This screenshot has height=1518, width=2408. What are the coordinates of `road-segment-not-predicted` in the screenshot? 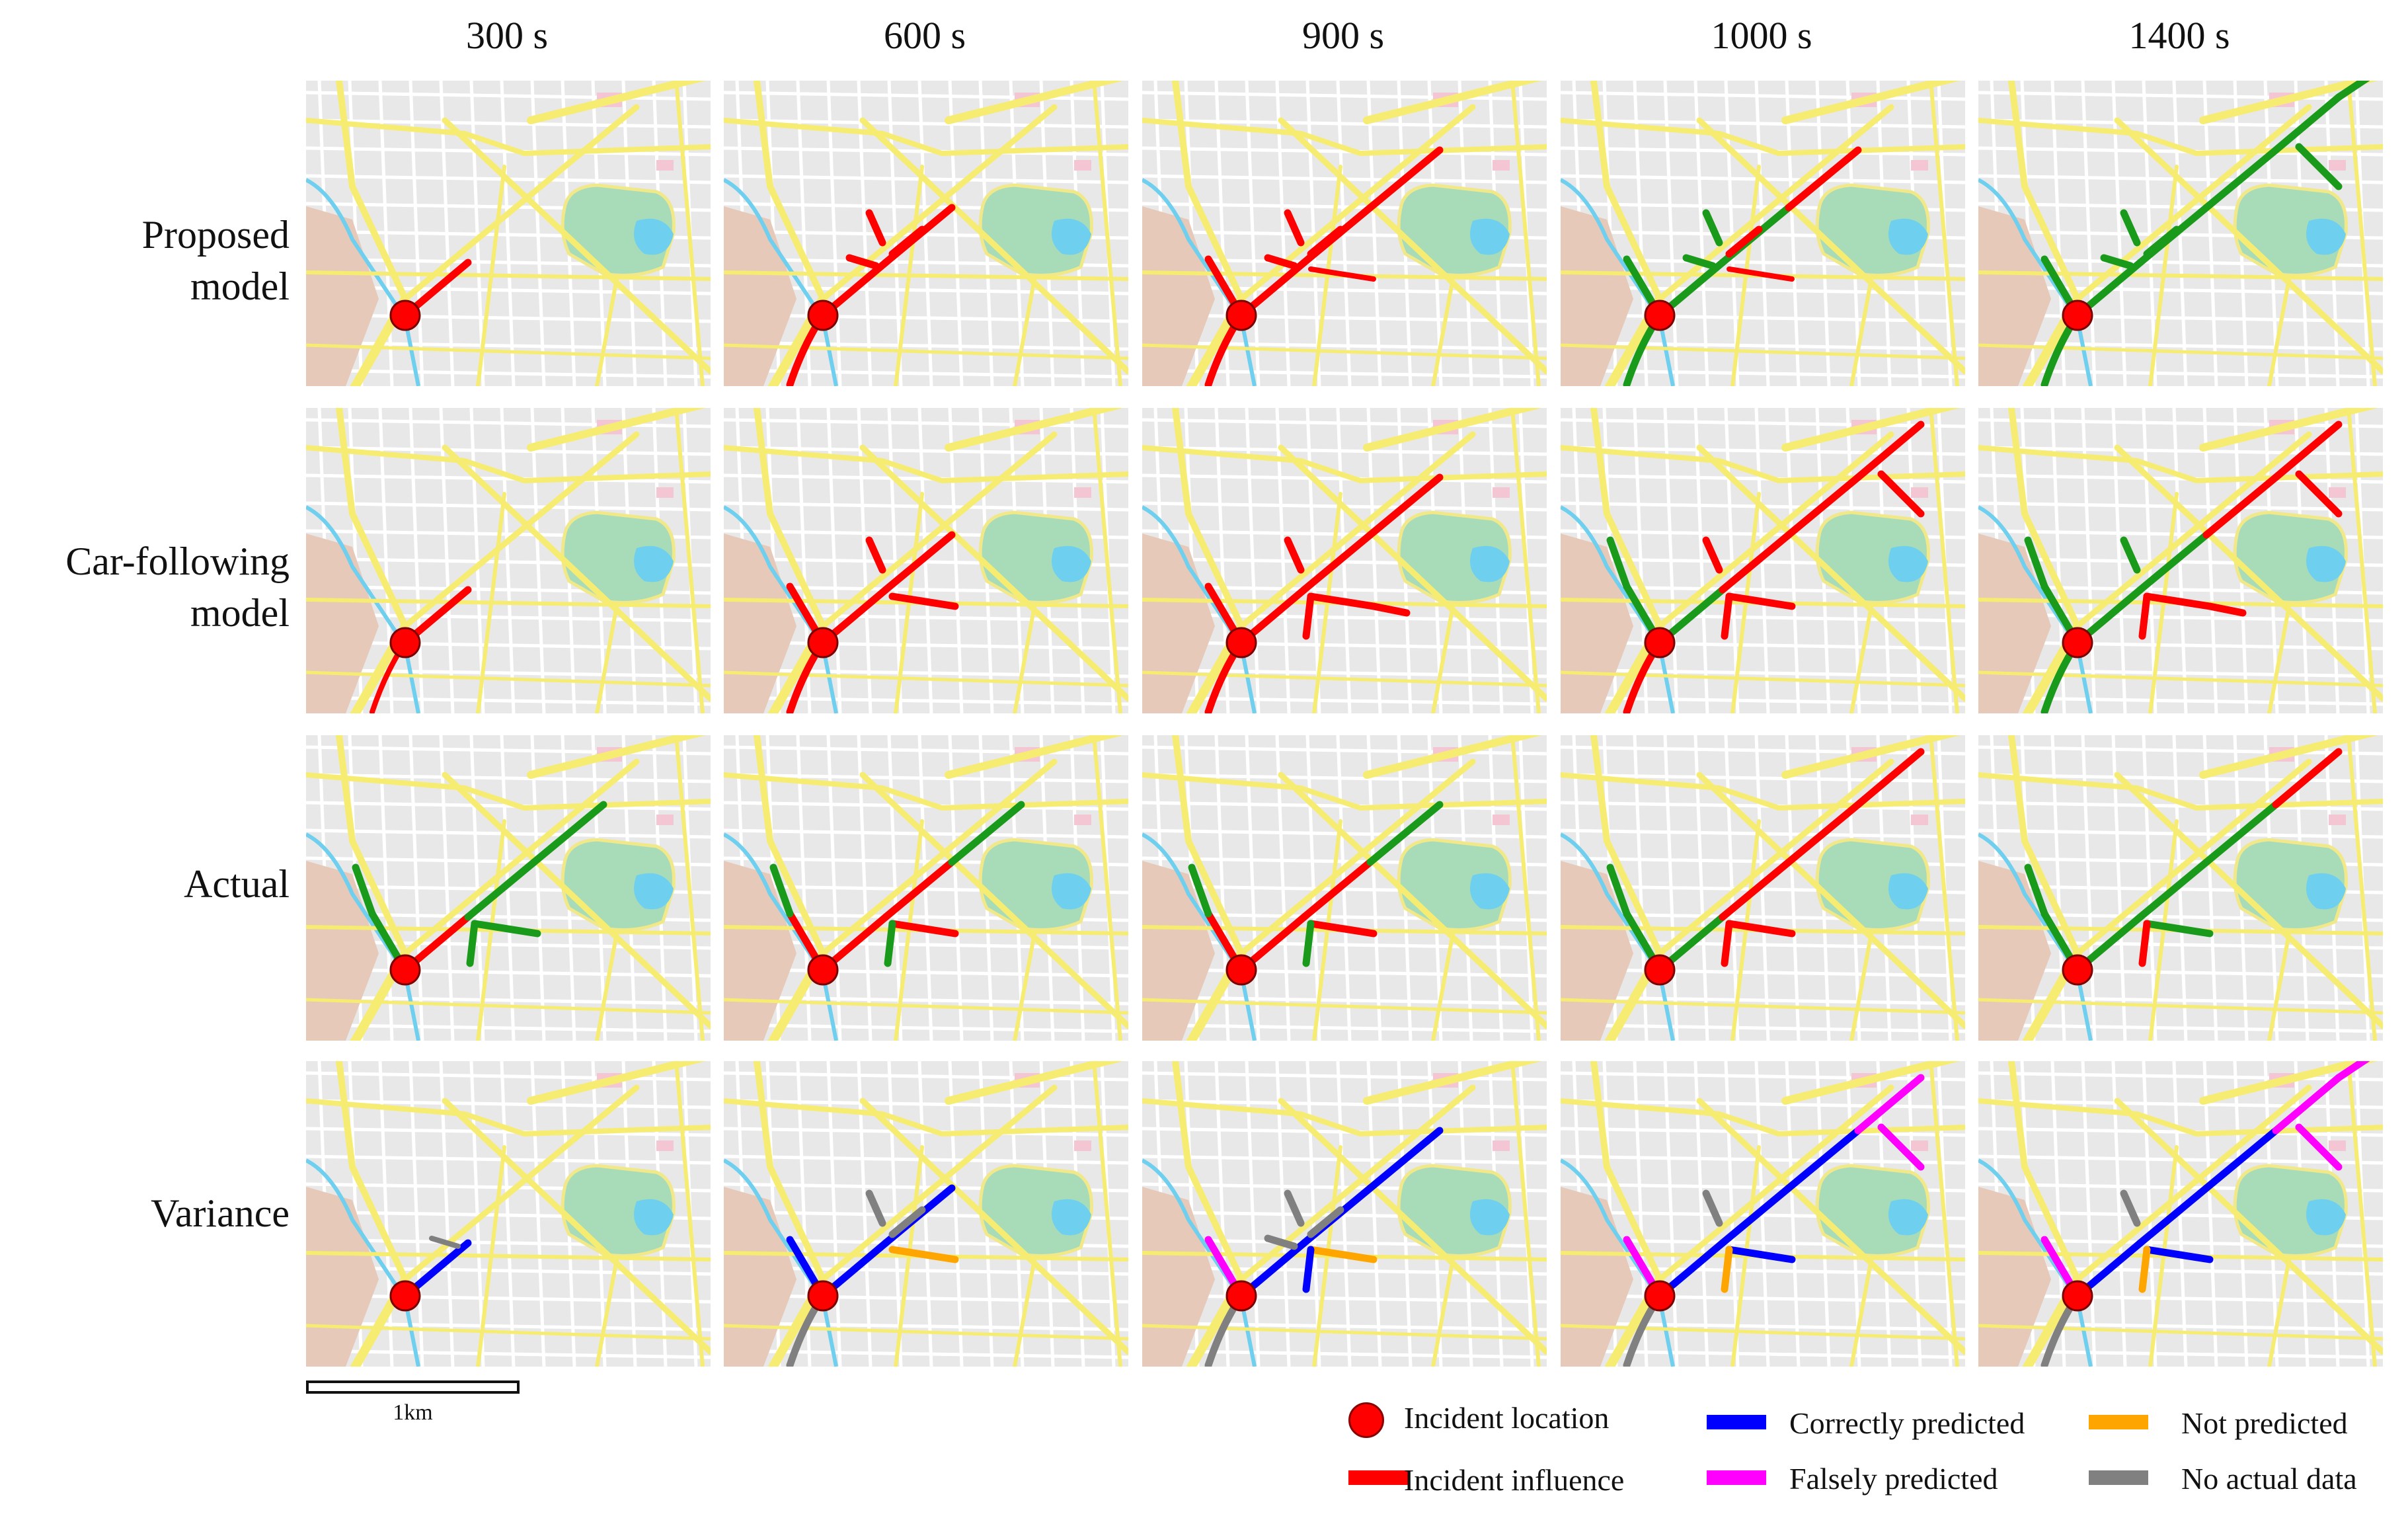 It's located at (1727, 1269).